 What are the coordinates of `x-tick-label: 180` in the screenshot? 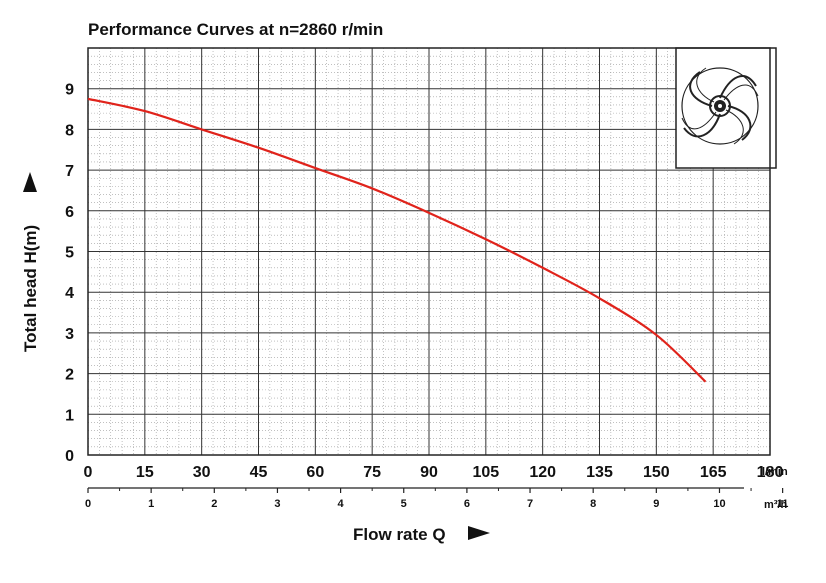 It's located at (770, 472).